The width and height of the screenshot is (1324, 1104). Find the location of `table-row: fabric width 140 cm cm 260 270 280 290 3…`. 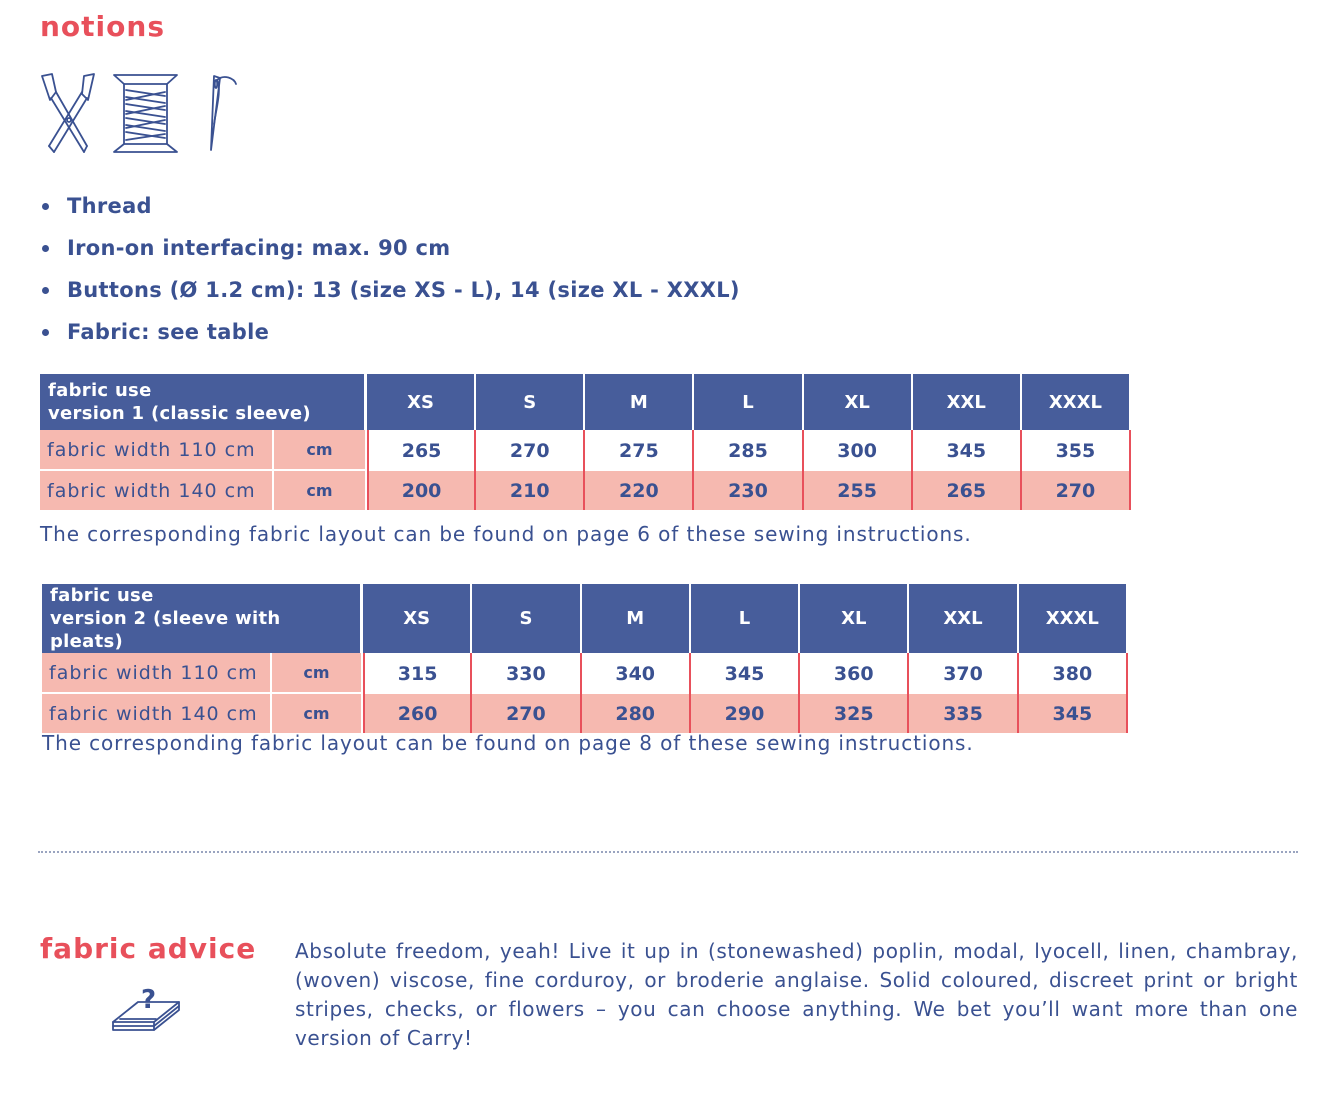

table-row: fabric width 140 cm cm 260 270 280 290 3… is located at coordinates (585, 713).